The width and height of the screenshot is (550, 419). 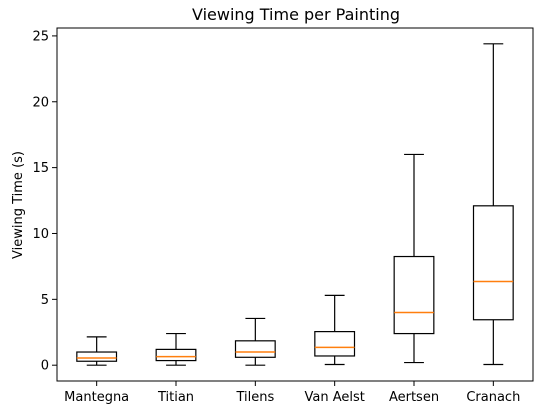 I want to click on x-tick-label: Tilens, so click(x=254, y=397).